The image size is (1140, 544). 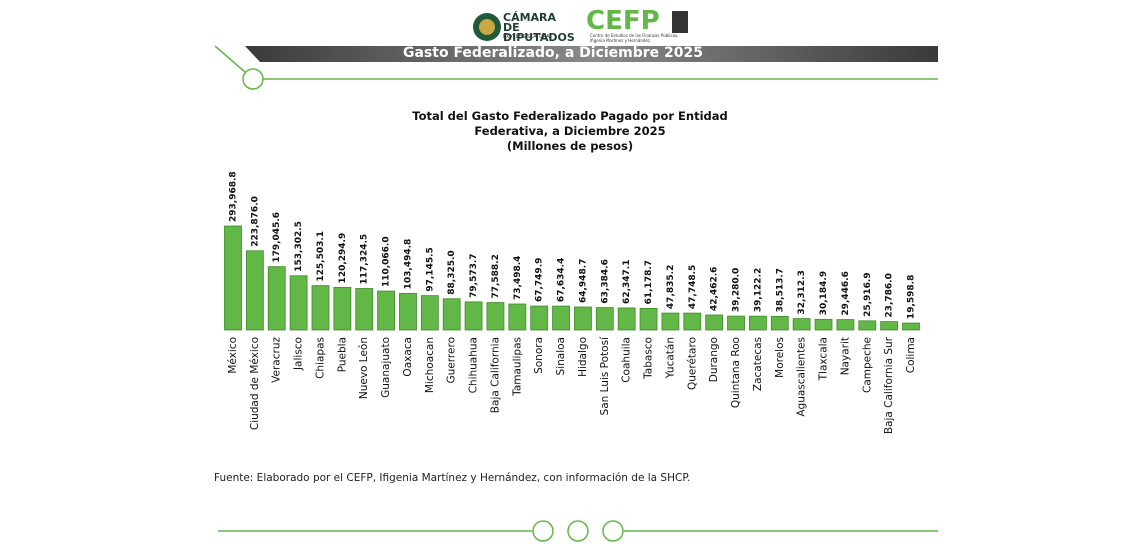 I want to click on value-label: 125,503.1, so click(x=321, y=256).